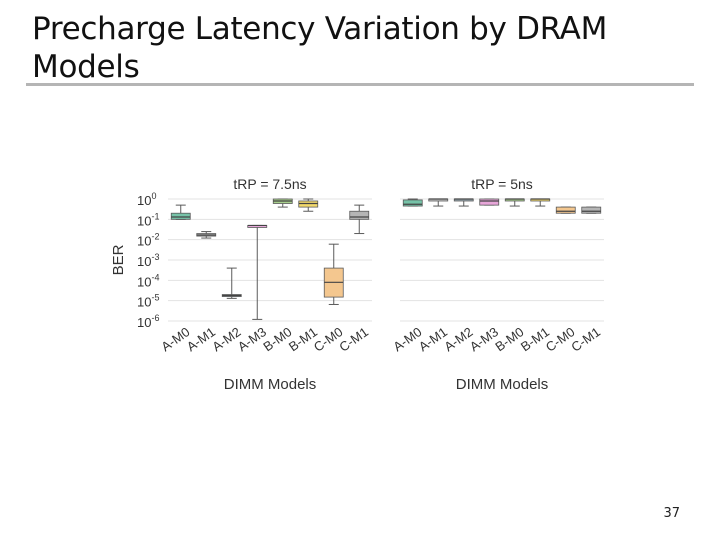 This screenshot has height=540, width=720. What do you see at coordinates (118, 259) in the screenshot?
I see `y-axis-label: BER` at bounding box center [118, 259].